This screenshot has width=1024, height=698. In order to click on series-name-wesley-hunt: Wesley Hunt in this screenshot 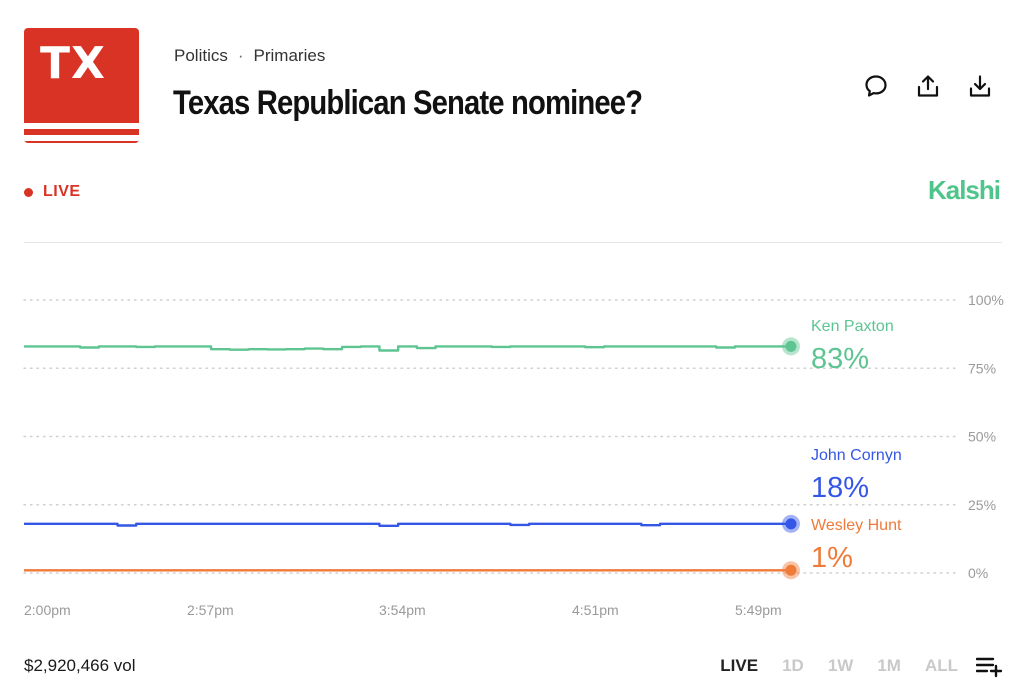, I will do `click(856, 525)`.